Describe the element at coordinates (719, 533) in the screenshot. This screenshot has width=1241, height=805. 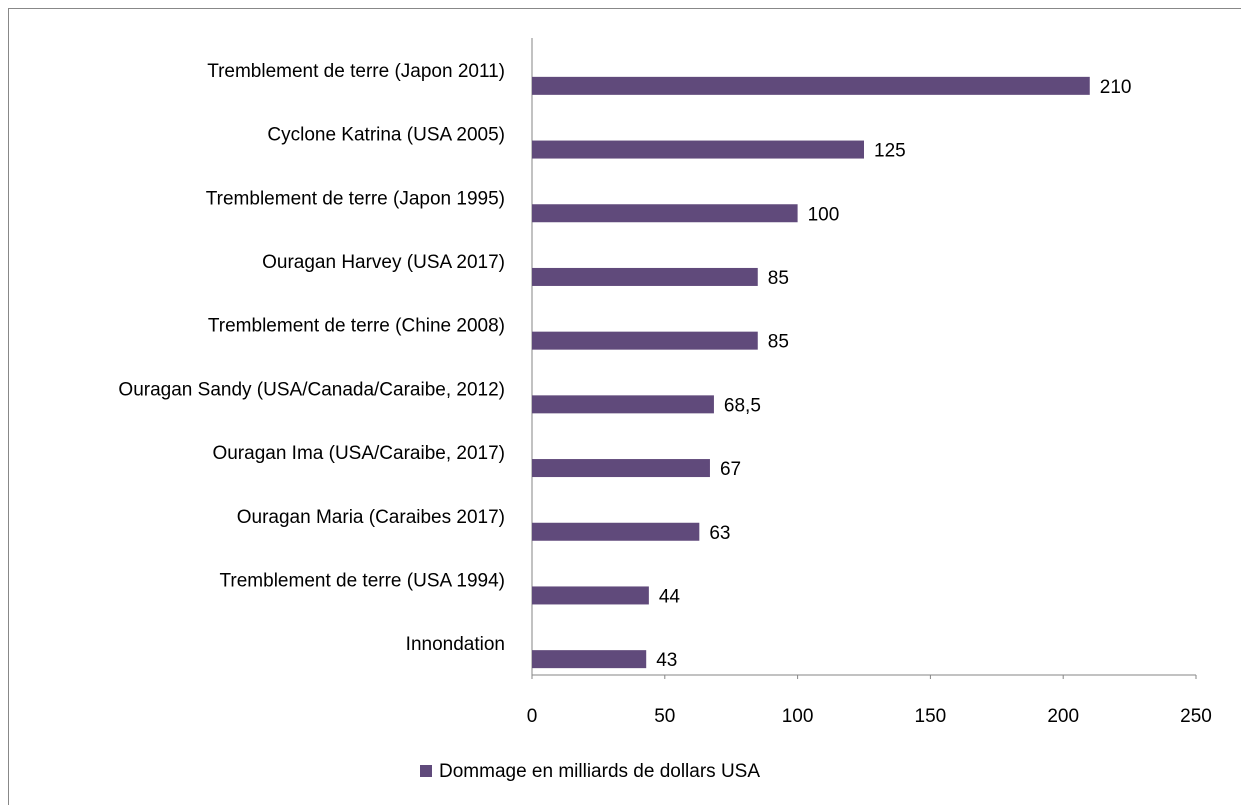
I see `data-label: 63` at that location.